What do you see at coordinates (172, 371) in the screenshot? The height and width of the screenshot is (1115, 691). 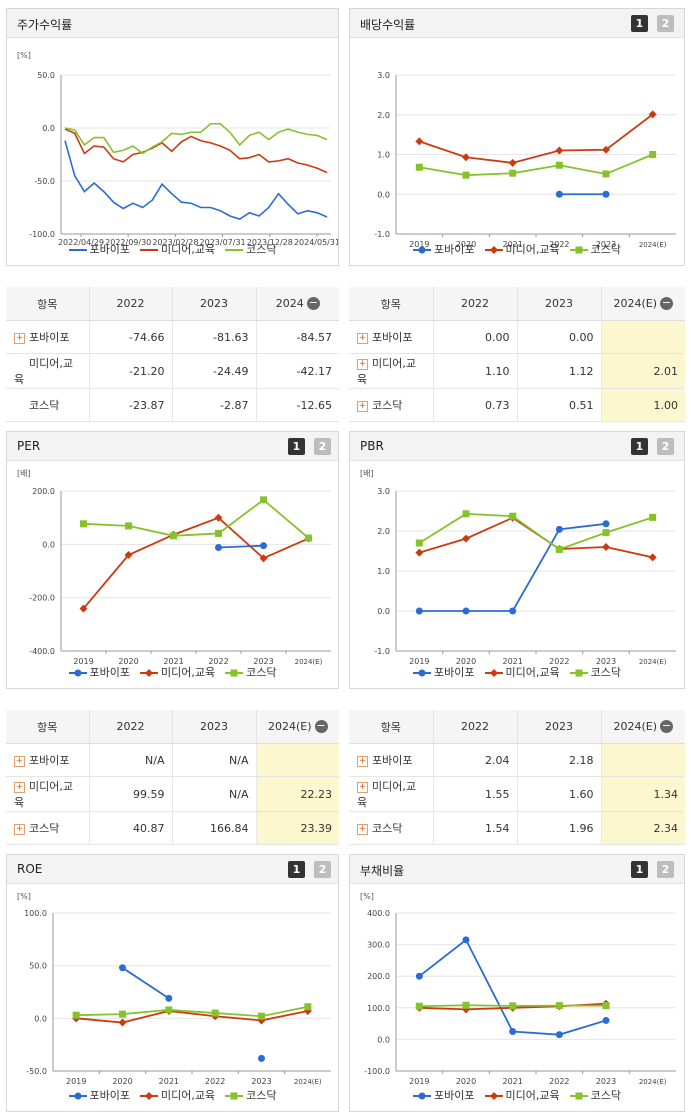 I see `table-row: 미디어,교육 -21.20 -24.49 -42.17` at bounding box center [172, 371].